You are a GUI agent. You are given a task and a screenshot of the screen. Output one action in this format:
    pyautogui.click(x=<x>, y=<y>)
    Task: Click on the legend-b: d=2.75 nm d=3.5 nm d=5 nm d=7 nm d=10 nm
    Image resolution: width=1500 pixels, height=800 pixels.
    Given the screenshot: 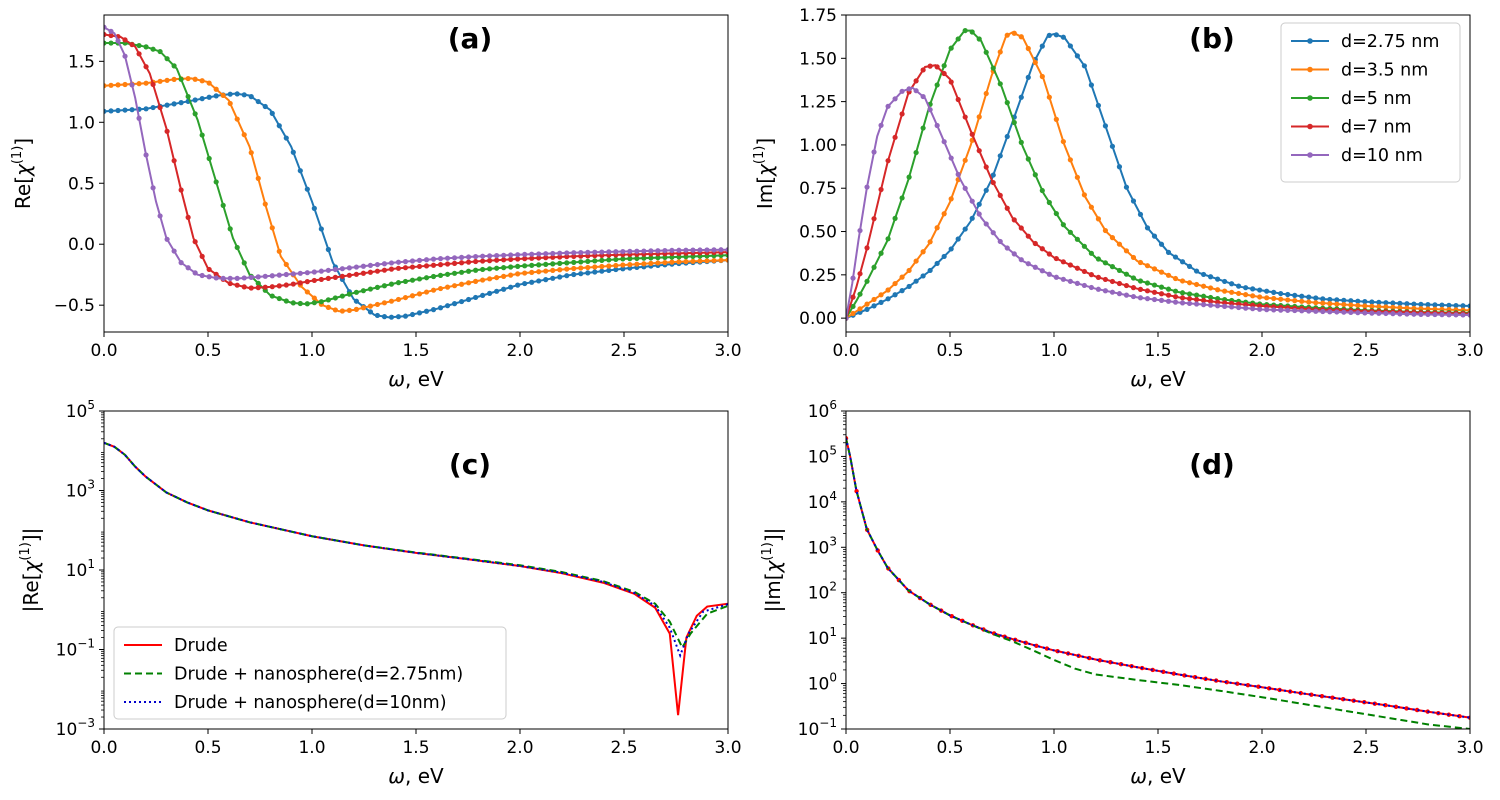 What is the action you would take?
    pyautogui.click(x=1370, y=102)
    